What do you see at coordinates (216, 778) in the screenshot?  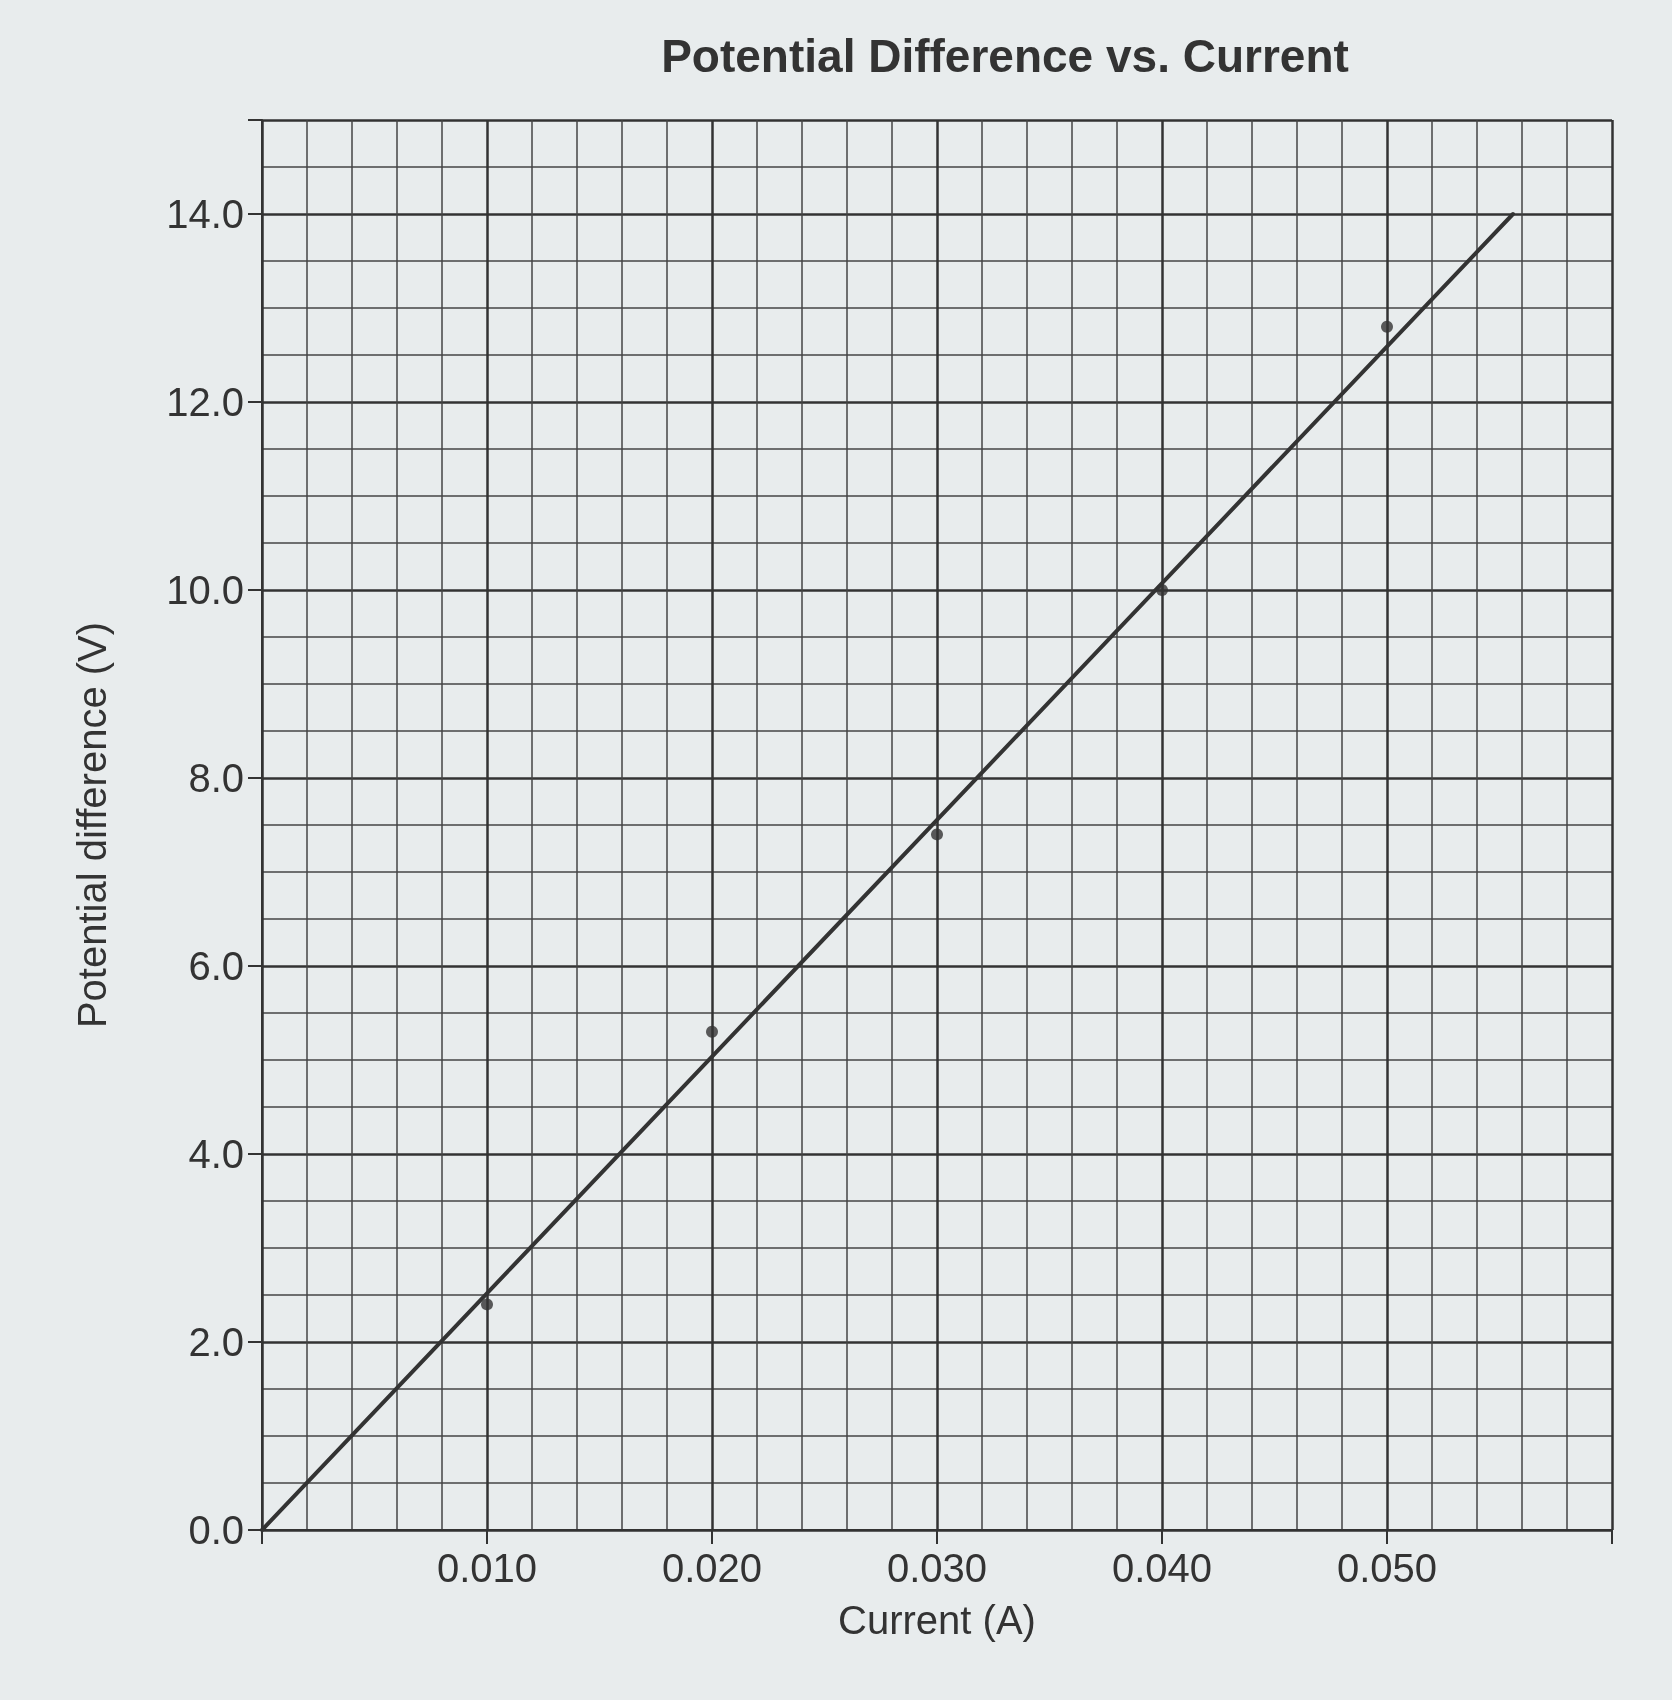 I see `y-tick-label: 8.0` at bounding box center [216, 778].